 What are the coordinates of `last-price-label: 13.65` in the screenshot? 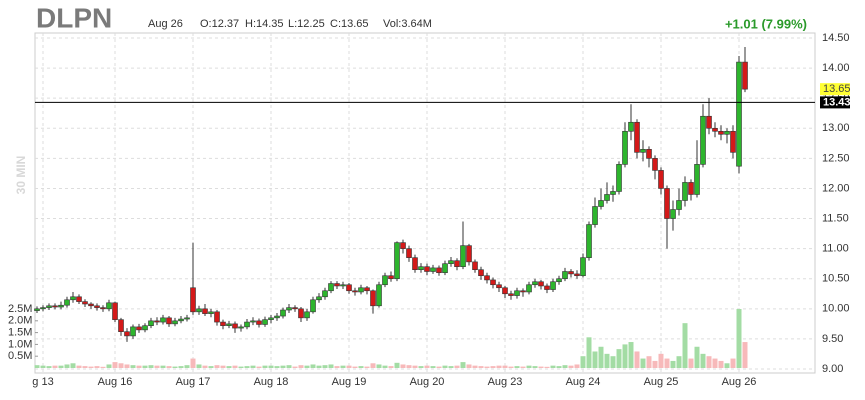 It's located at (837, 89).